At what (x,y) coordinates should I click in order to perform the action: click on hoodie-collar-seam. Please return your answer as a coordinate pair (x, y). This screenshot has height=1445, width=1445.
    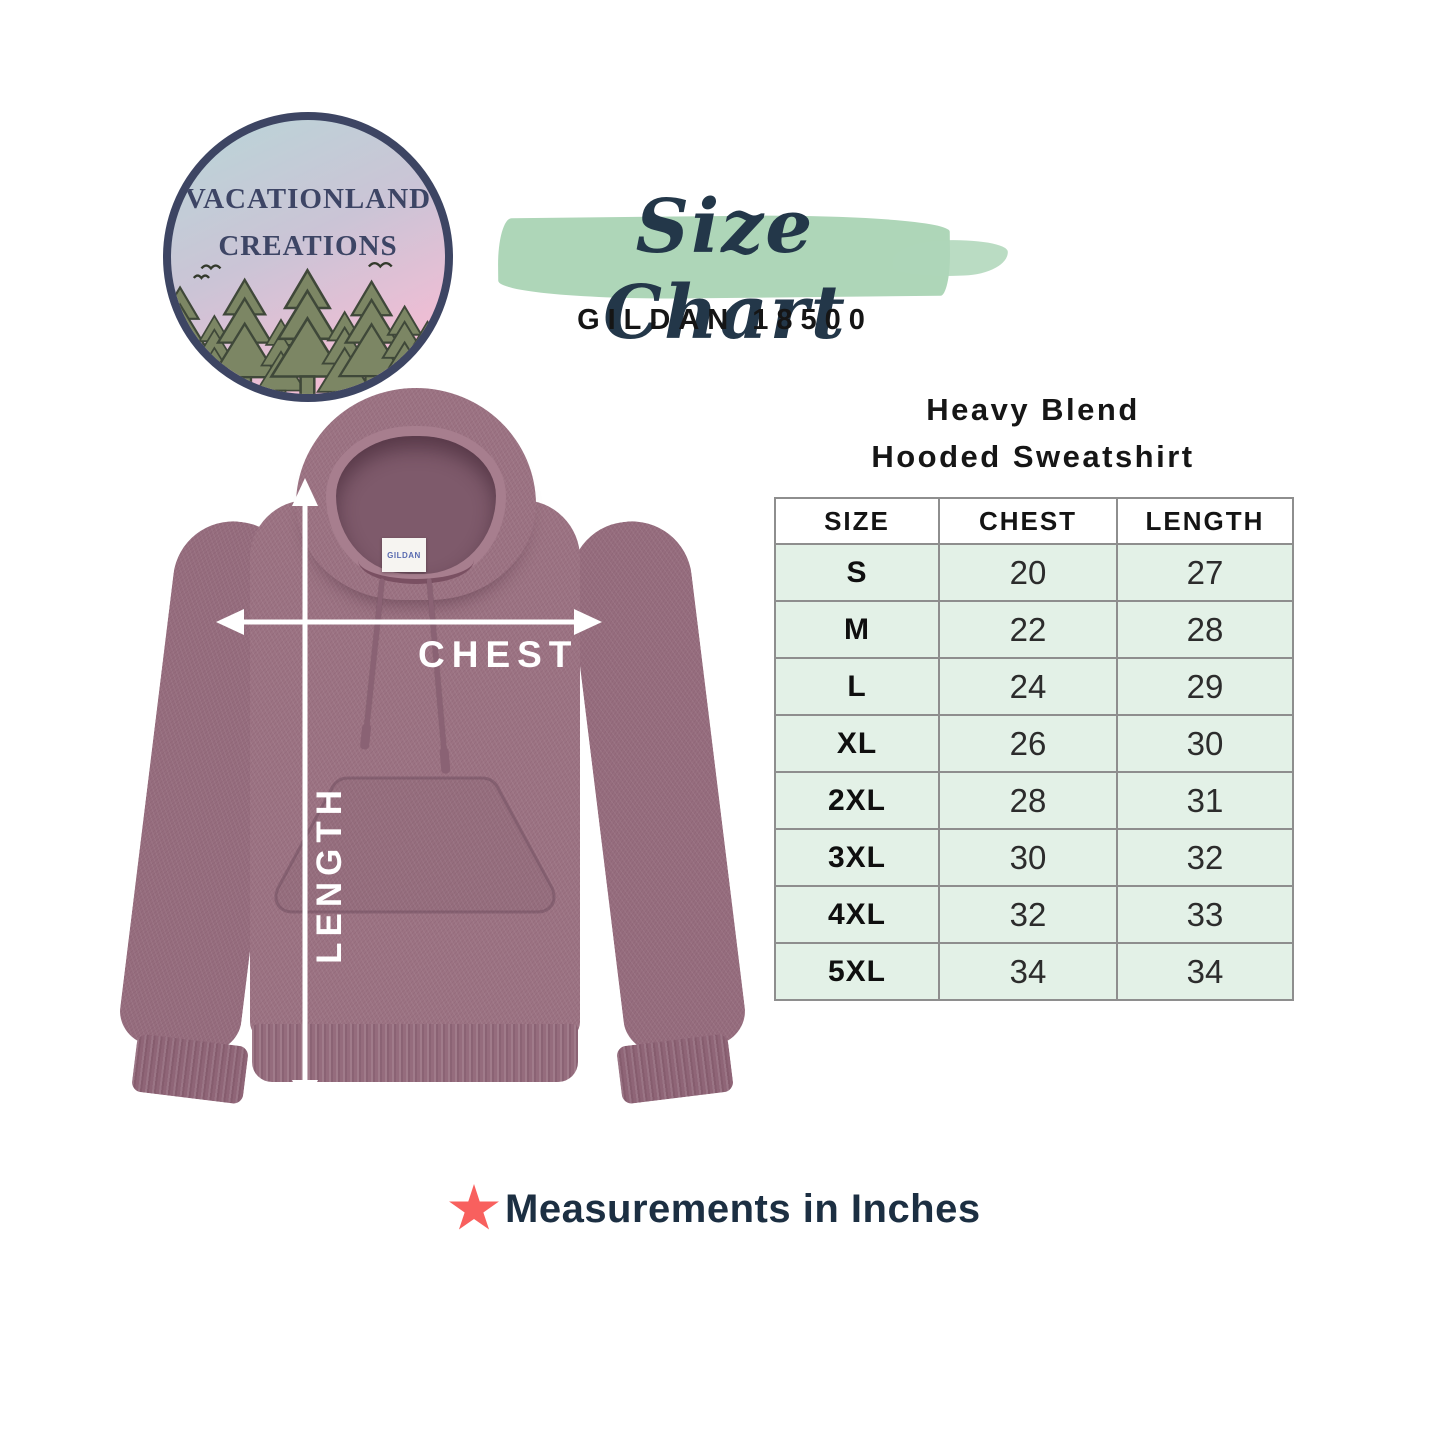
    Looking at the image, I should click on (416, 560).